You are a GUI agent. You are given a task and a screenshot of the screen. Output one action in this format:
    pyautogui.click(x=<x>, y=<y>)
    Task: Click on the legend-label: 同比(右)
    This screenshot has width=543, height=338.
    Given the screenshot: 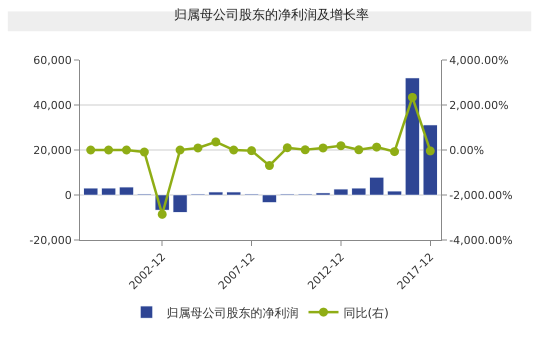 What is the action you would take?
    pyautogui.click(x=366, y=313)
    